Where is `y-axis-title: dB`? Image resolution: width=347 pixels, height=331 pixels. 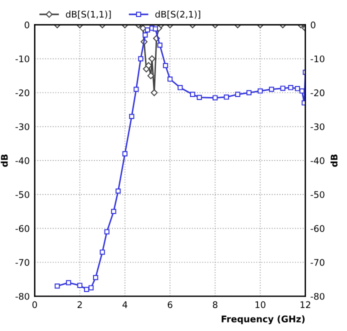 y-axis-title: dB is located at coordinates (4, 160).